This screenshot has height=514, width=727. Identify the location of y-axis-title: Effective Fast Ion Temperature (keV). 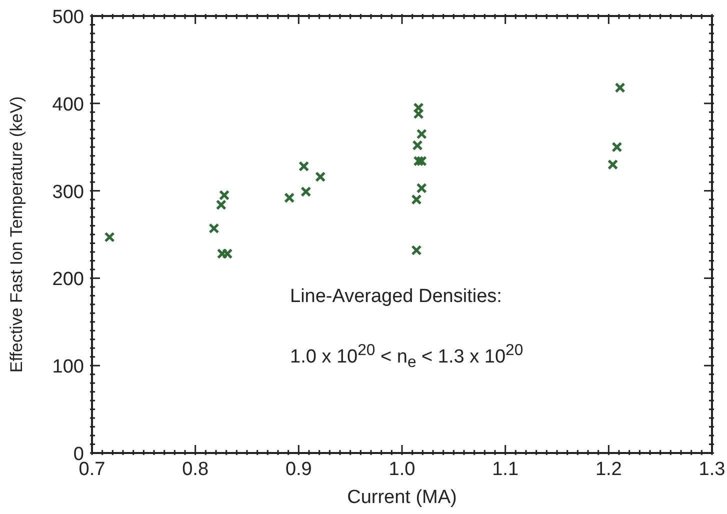
(16, 234).